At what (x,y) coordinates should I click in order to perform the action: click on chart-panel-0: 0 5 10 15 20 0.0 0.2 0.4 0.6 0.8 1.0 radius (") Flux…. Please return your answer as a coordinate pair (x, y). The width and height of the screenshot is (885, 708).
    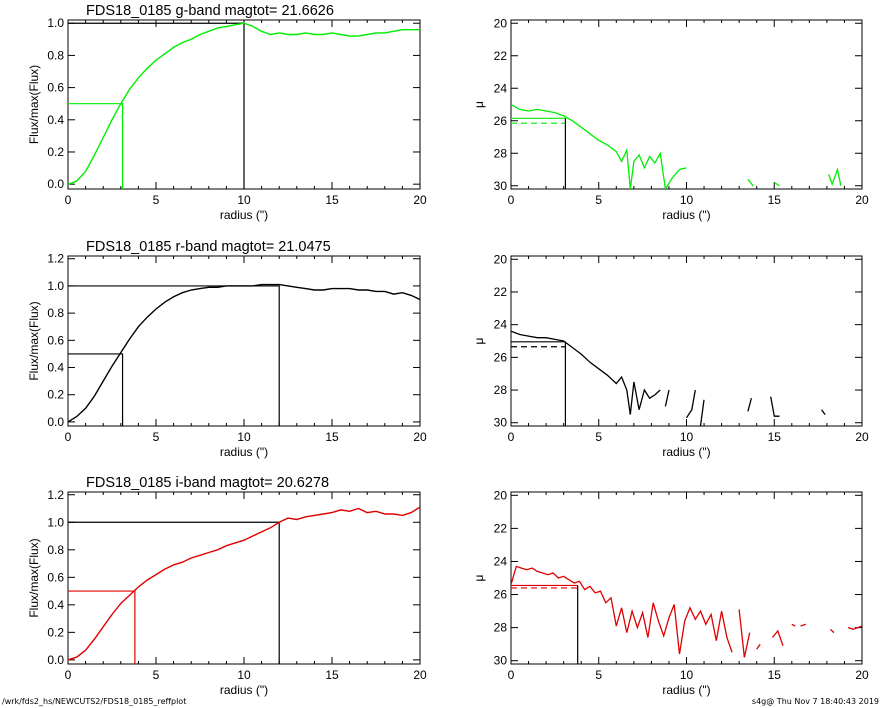
    Looking at the image, I should click on (227, 112).